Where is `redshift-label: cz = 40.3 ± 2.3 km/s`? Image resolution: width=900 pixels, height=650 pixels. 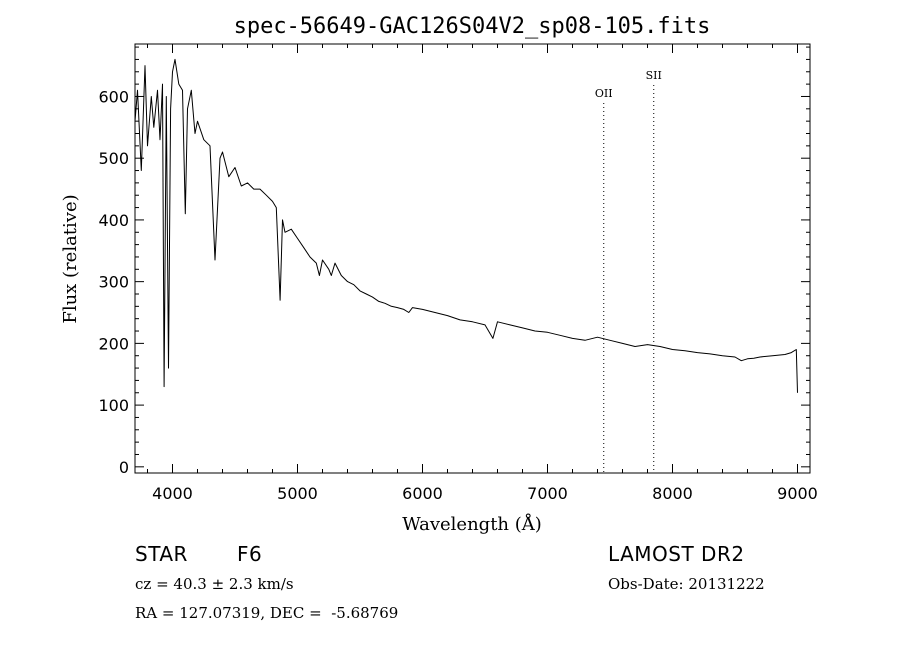
redshift-label: cz = 40.3 ± 2.3 km/s is located at coordinates (214, 584).